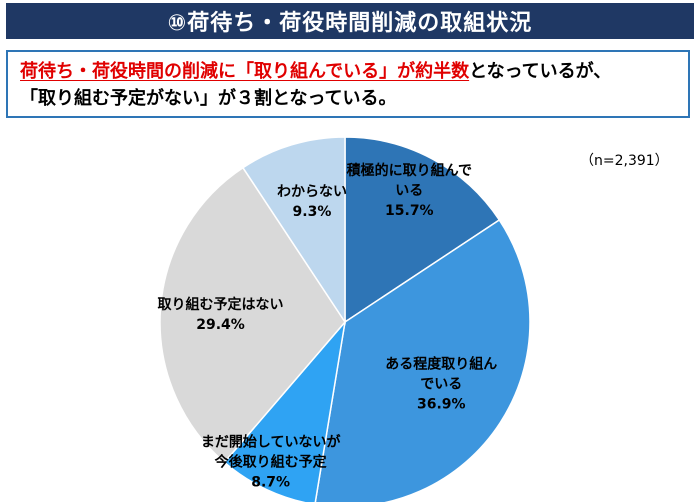 This screenshot has height=502, width=700. What do you see at coordinates (441, 404) in the screenshot?
I see `slice-value-1: 36.9%` at bounding box center [441, 404].